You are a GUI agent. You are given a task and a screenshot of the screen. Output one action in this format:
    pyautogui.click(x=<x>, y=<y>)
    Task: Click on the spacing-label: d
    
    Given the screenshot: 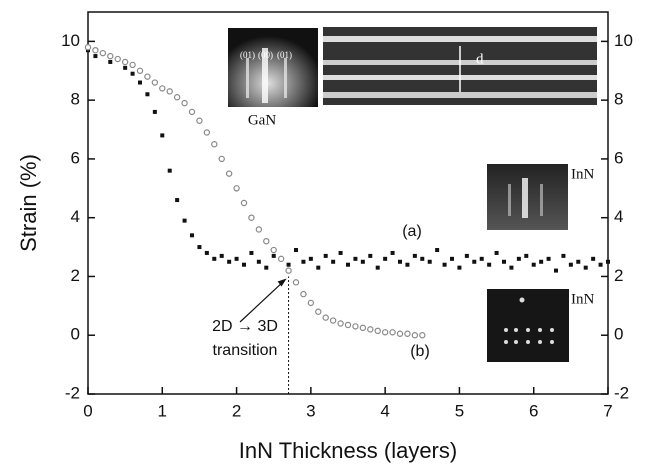 What is the action you would take?
    pyautogui.click(x=480, y=59)
    